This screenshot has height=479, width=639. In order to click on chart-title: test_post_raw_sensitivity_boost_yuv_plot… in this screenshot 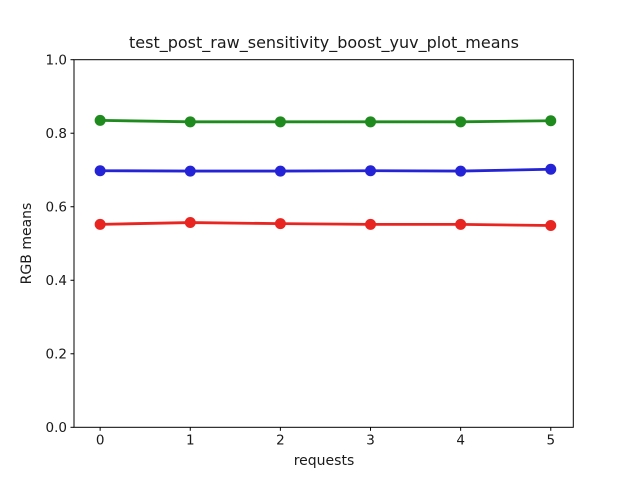, I will do `click(324, 43)`.